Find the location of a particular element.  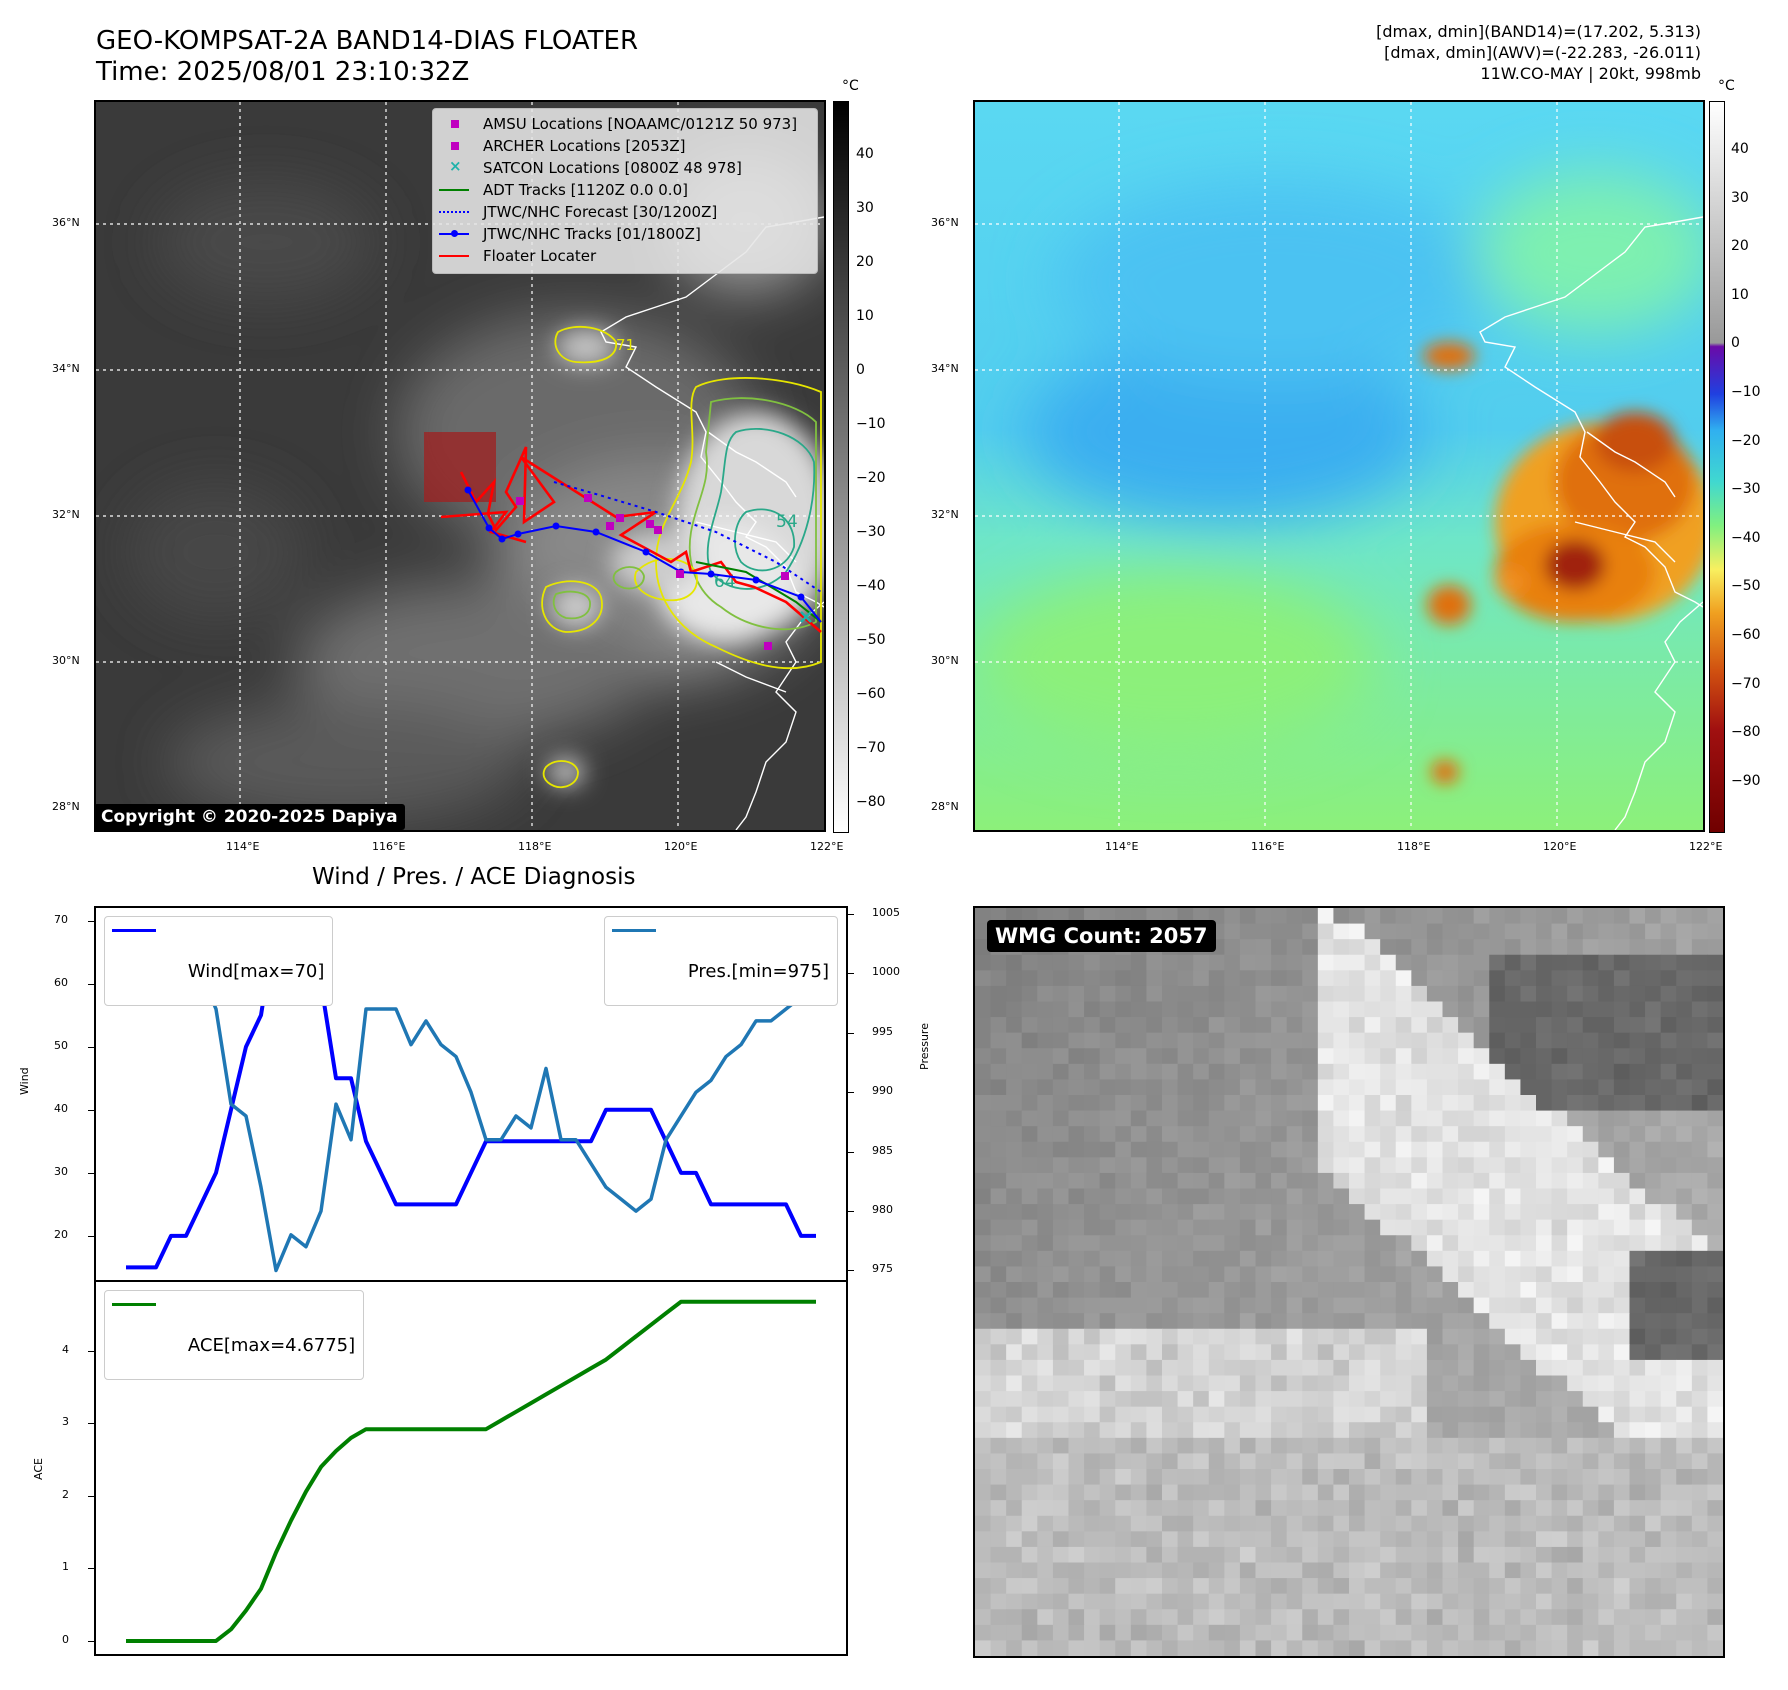

legend-item-forecast: JTWC/NHC Forecast [30/1200Z] is located at coordinates (625, 212).